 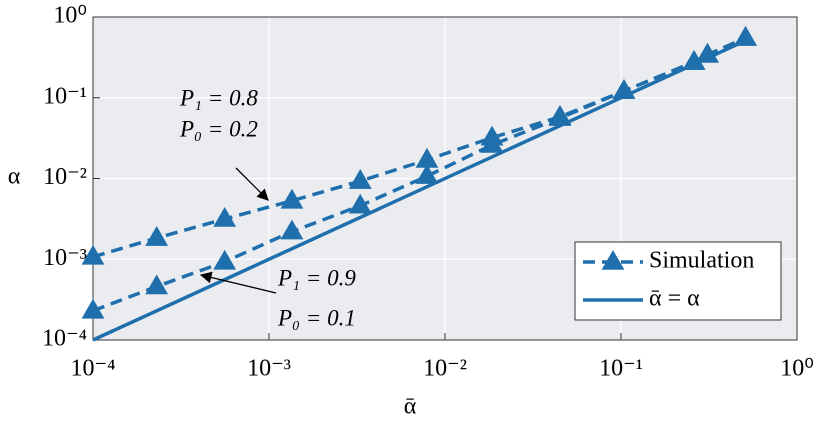 What do you see at coordinates (65, 258) in the screenshot?
I see `y-tick-label: 10⁻³` at bounding box center [65, 258].